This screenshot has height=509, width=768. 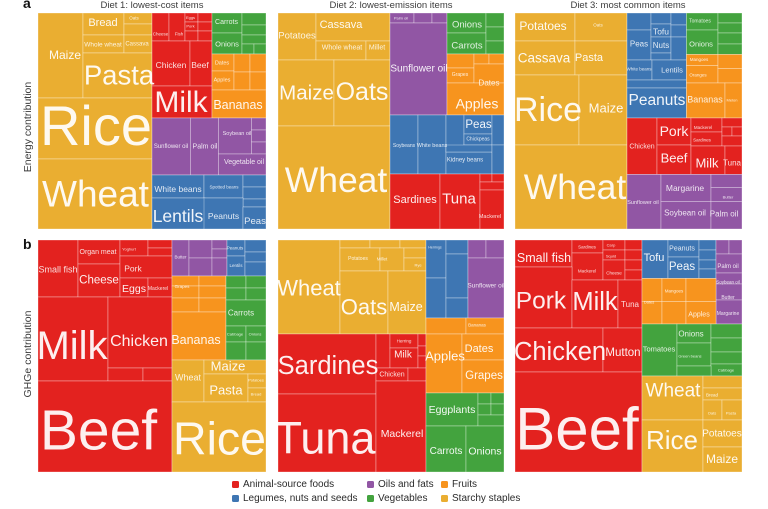 I want to click on svg-text: Herrings, so click(x=434, y=248).